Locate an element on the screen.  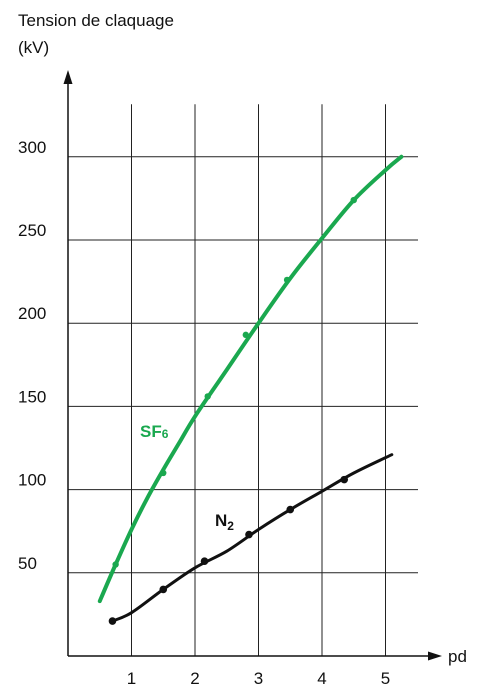
x-tick-label-5: 5 is located at coordinates (385, 677).